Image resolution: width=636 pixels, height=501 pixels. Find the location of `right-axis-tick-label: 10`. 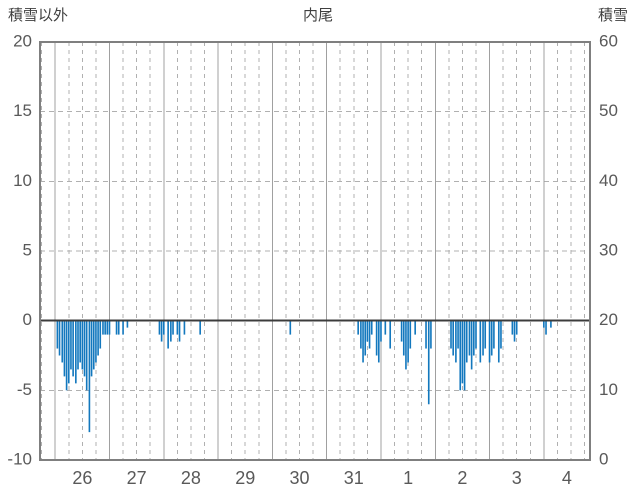

right-axis-tick-label: 10 is located at coordinates (608, 389).